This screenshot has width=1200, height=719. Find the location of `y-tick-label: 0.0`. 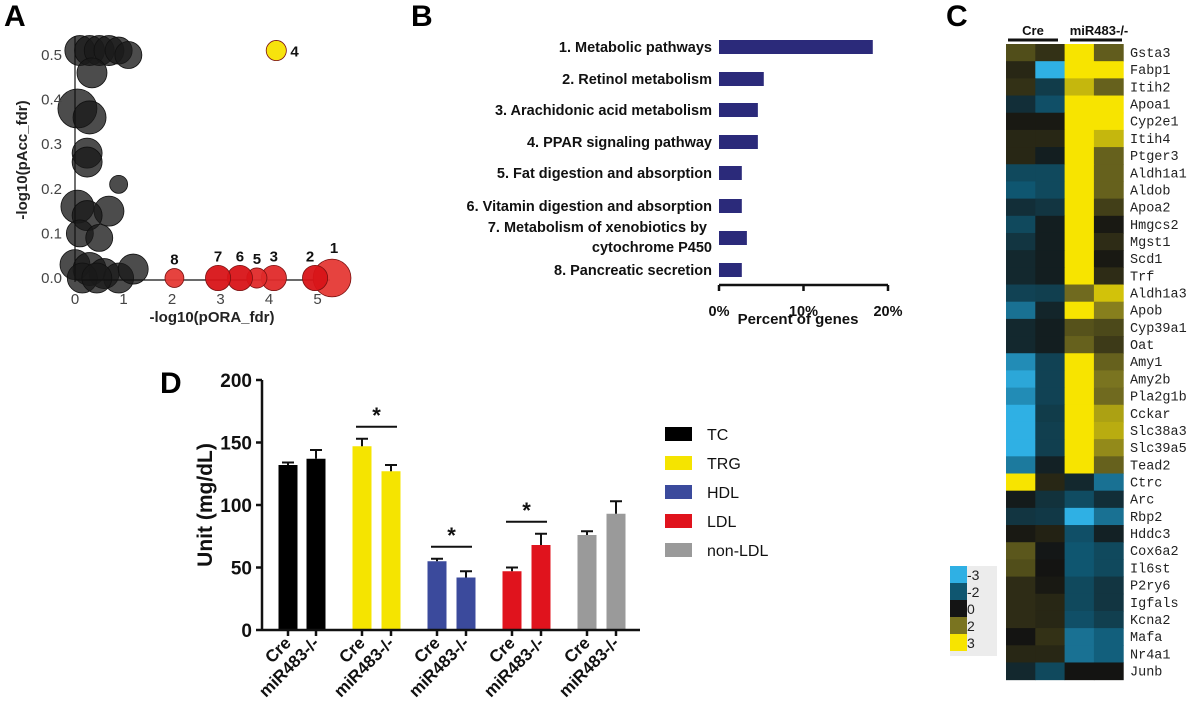

y-tick-label: 0.0 is located at coordinates (51, 278).